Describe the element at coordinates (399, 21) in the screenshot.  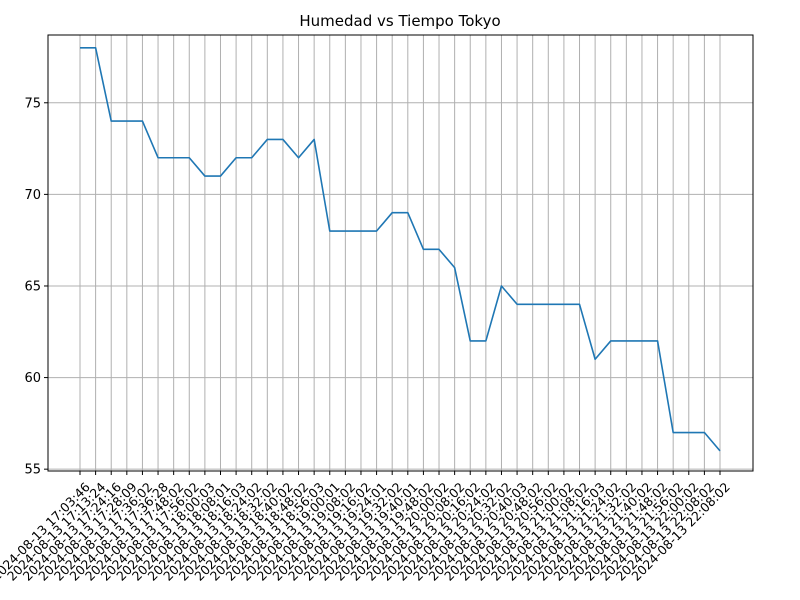
I see `chart-title: Humedad vs Tiempo Tokyo` at that location.